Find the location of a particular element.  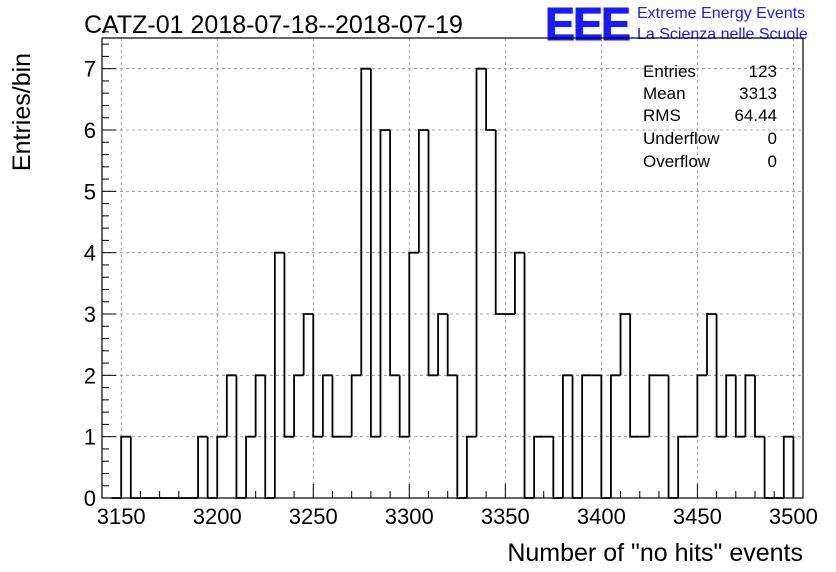

stat-overflow-value: 0 is located at coordinates (772, 161).